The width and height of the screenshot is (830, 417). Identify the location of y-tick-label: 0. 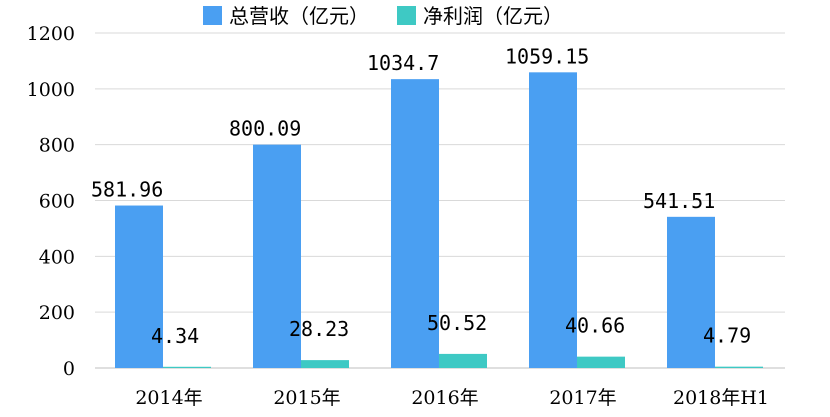
(69, 369).